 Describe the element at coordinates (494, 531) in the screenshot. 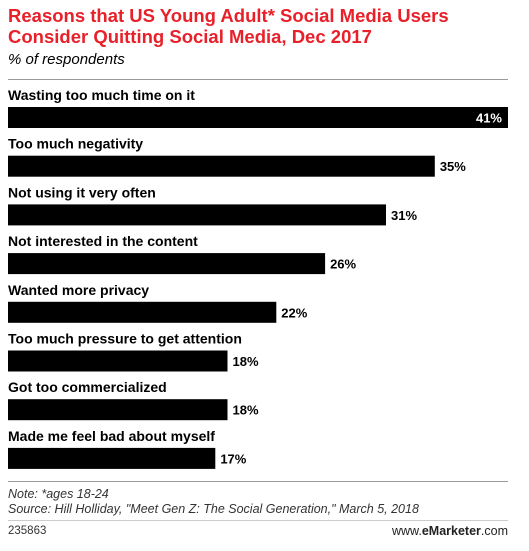

I see `brand-suffix: .com` at that location.